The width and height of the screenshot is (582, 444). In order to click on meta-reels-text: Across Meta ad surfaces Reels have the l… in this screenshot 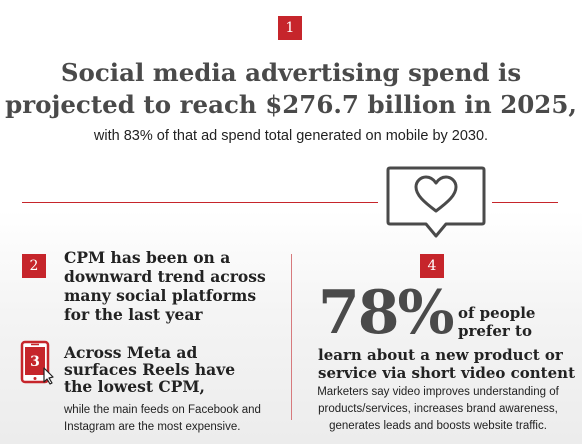, I will do `click(149, 369)`.